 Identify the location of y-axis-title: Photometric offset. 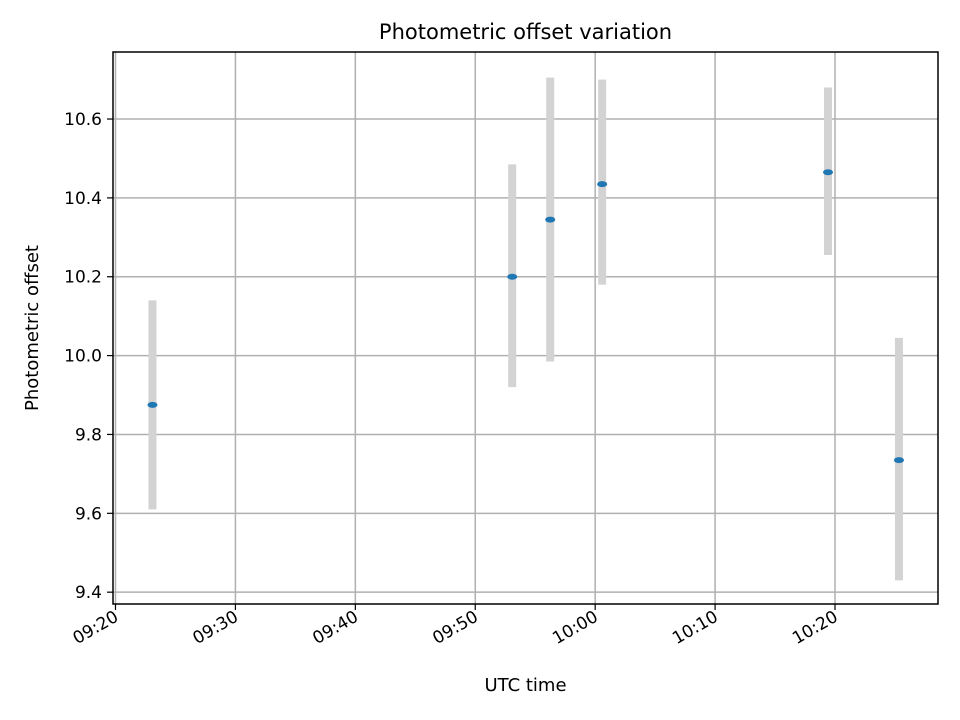
(32, 328).